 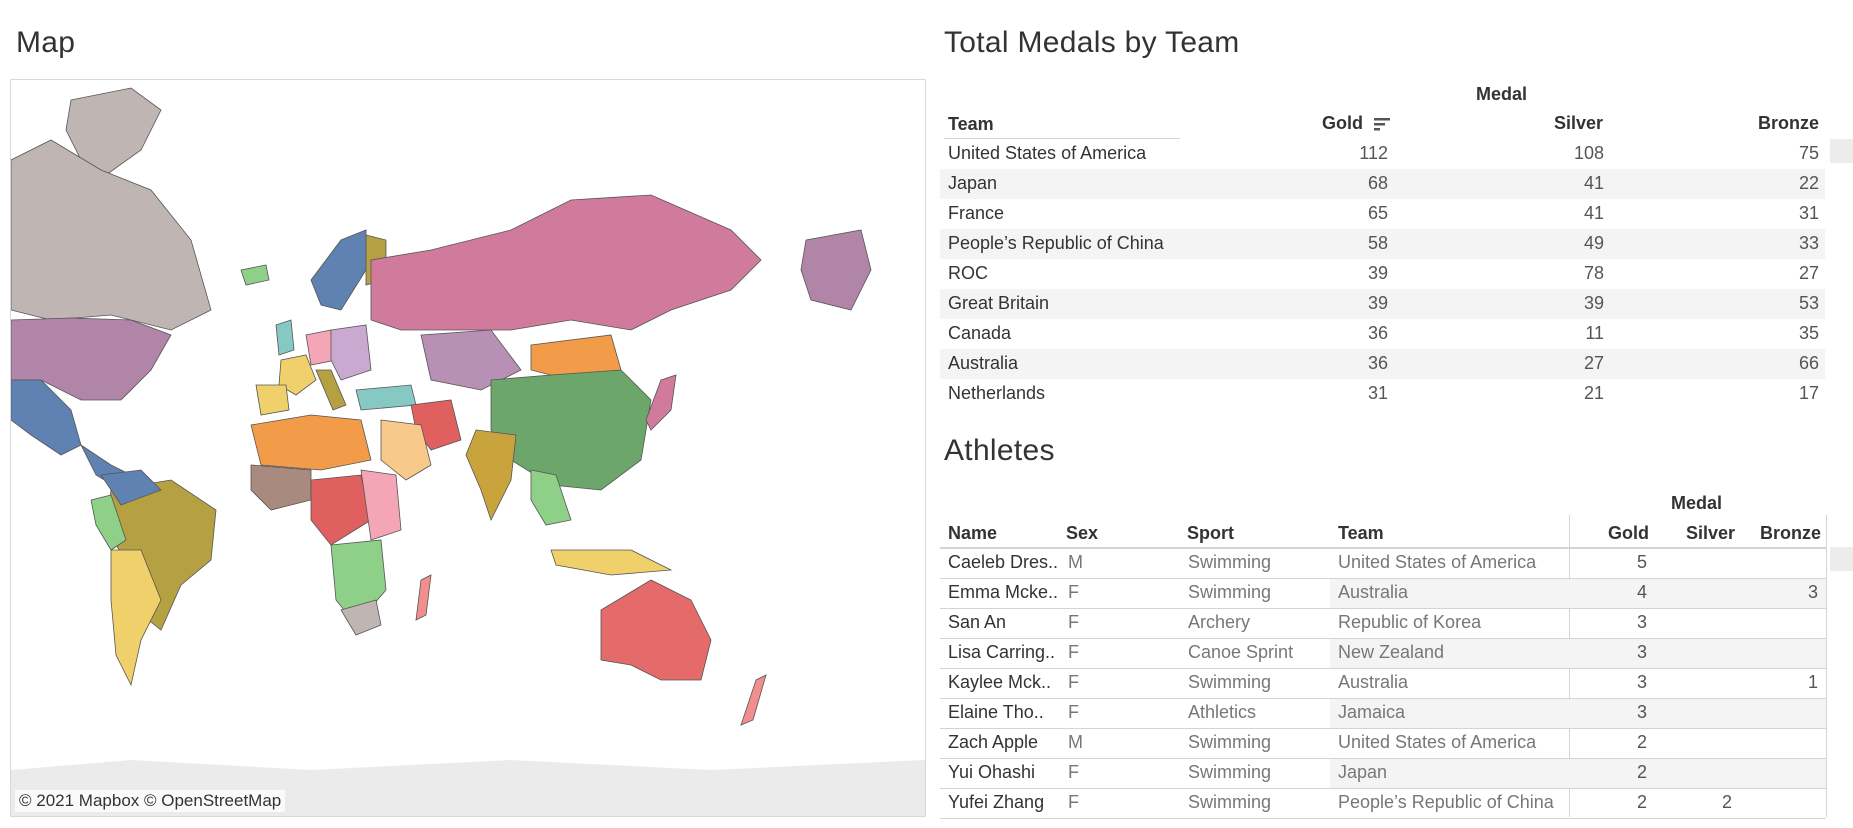 What do you see at coordinates (999, 303) in the screenshot?
I see `medals-cell-team: Great Britain` at bounding box center [999, 303].